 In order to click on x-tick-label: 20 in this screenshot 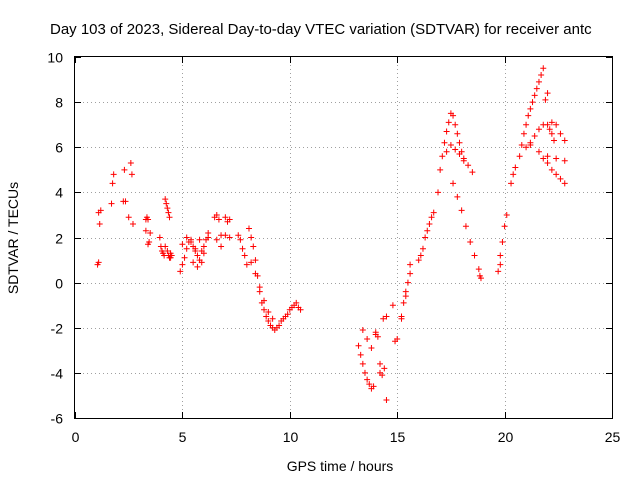, I will do `click(506, 437)`.